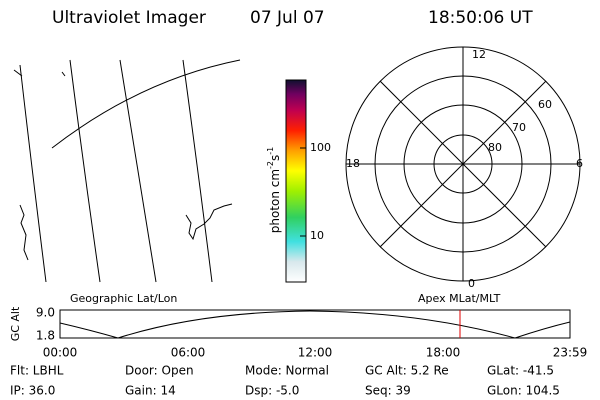  What do you see at coordinates (159, 371) in the screenshot?
I see `info-field: Door: Open` at bounding box center [159, 371].